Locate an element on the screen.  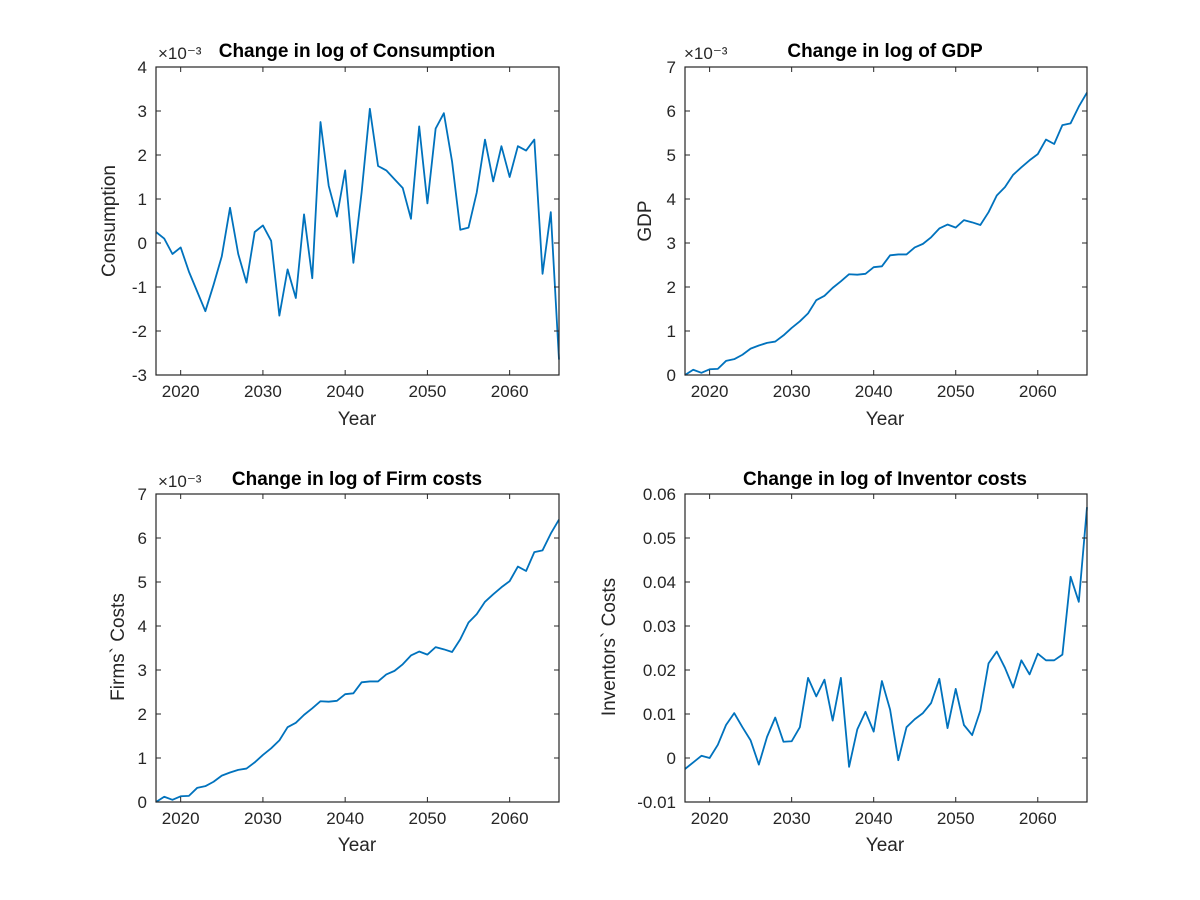
y-axis-label: Consumption is located at coordinates (109, 221).